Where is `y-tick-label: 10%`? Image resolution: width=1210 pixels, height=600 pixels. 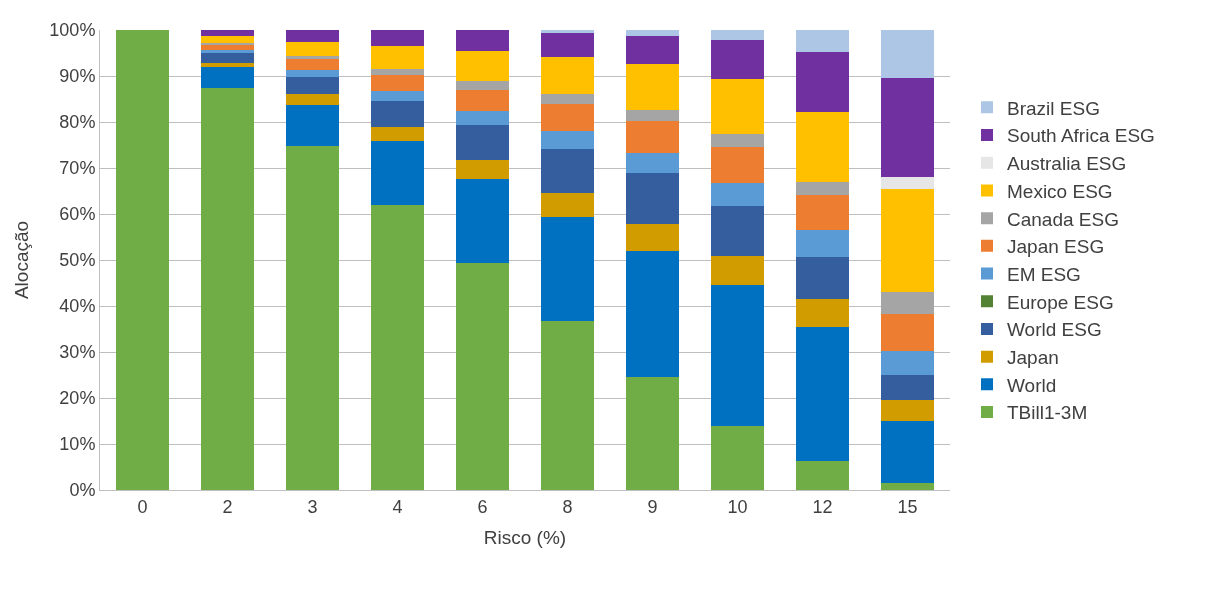
y-tick-label: 10% is located at coordinates (77, 444).